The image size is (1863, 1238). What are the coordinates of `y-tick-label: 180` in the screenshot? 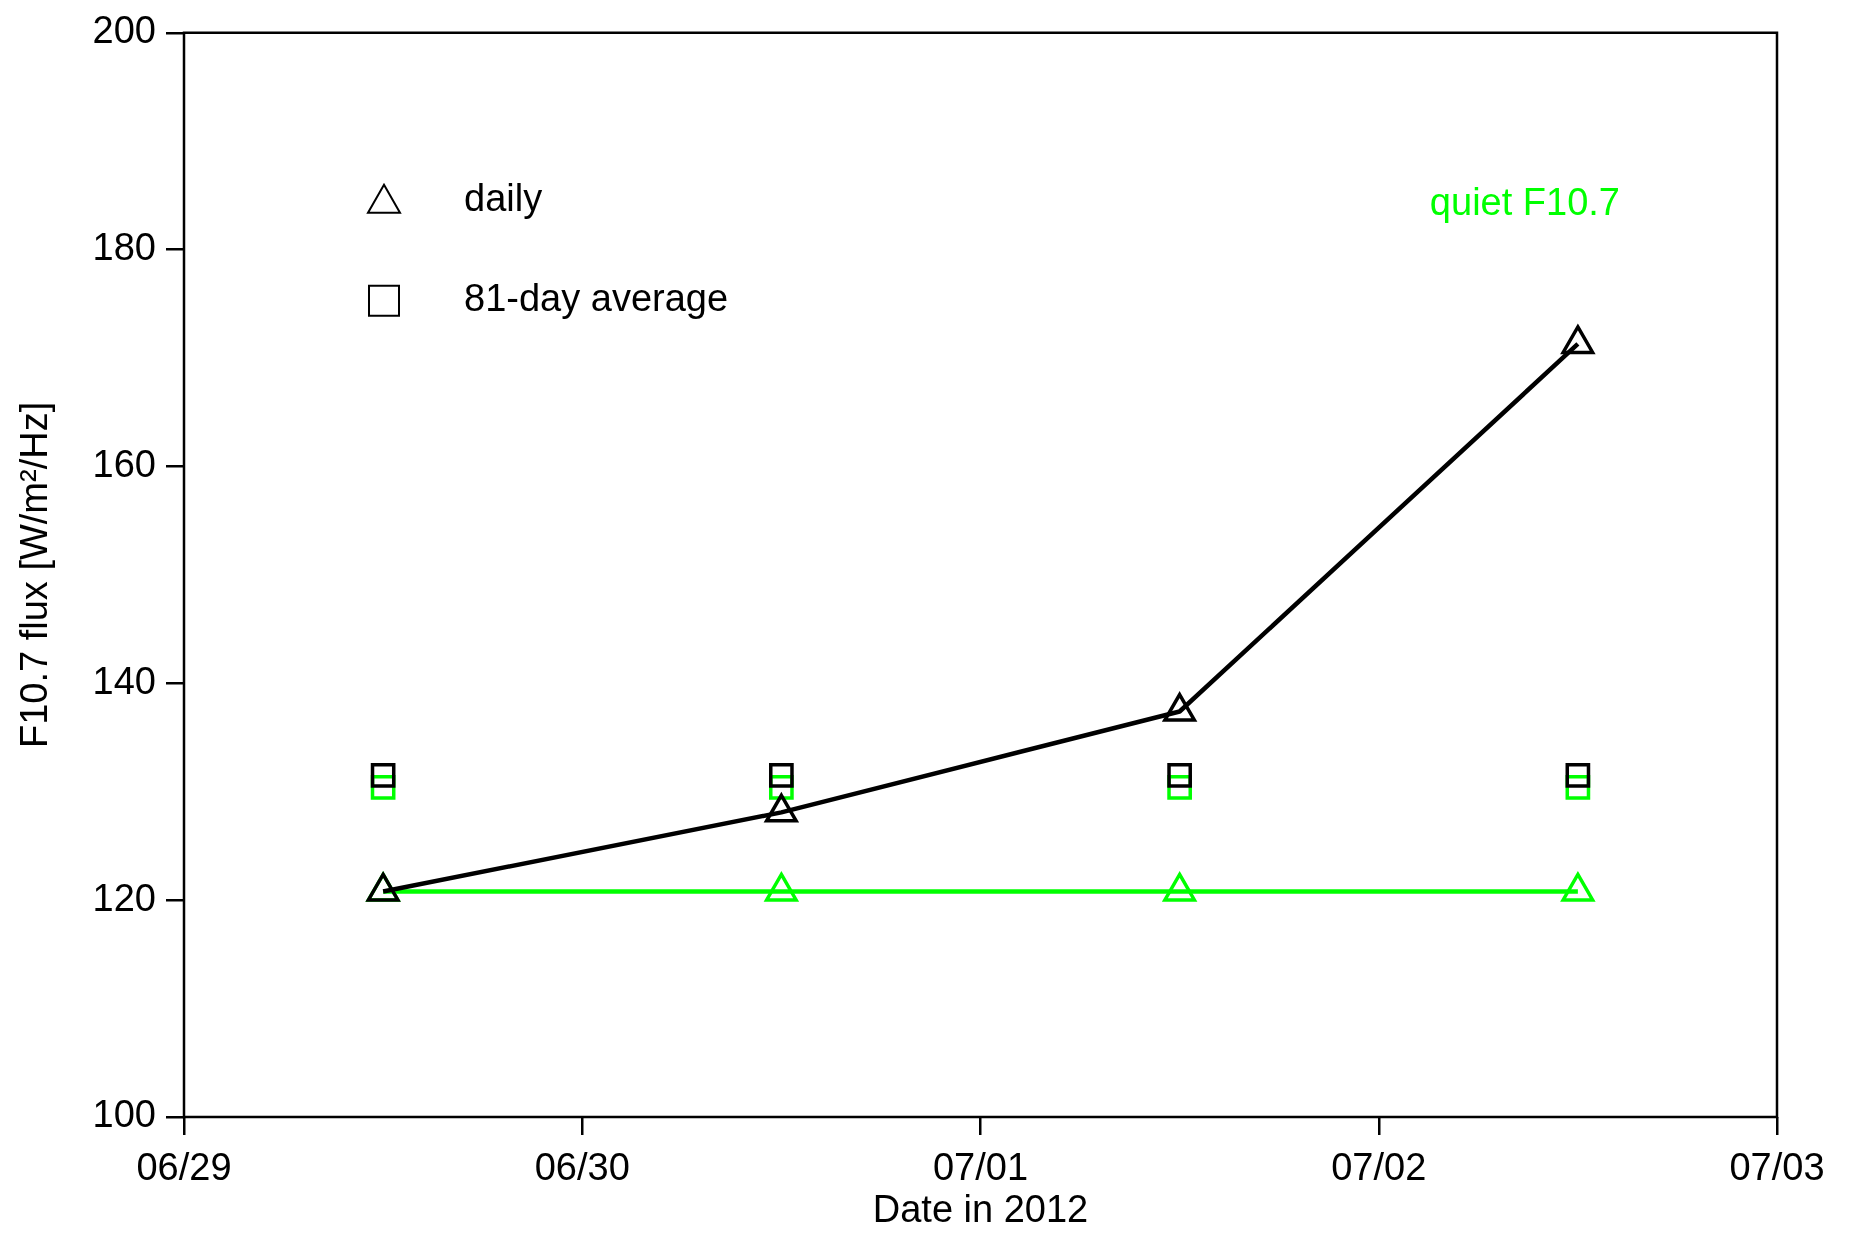 It's located at (124, 247).